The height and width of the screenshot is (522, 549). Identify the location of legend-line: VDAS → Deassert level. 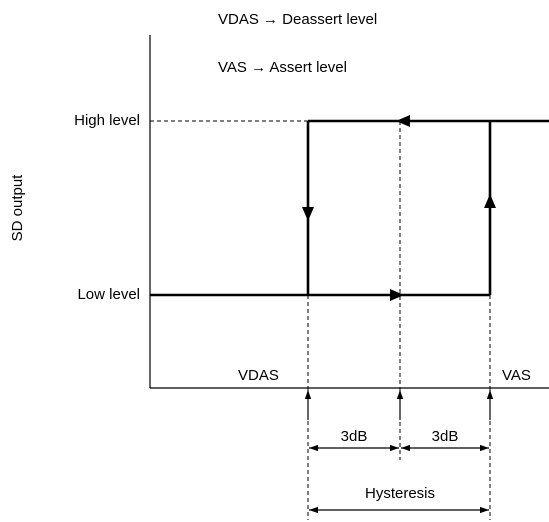
(297, 19).